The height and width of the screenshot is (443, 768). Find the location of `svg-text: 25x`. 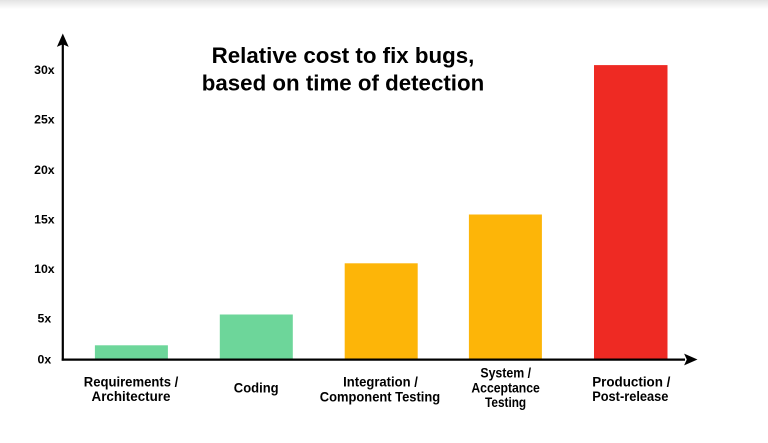

svg-text: 25x is located at coordinates (44, 119).